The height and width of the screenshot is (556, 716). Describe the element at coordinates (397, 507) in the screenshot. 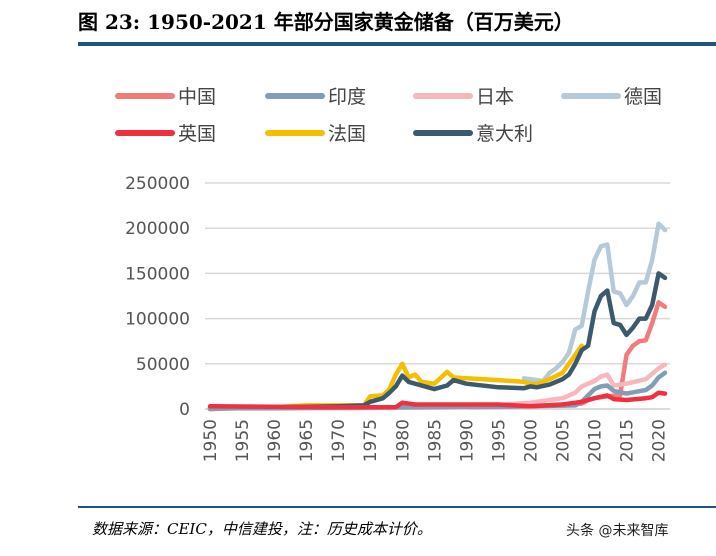

I see `footer-divider` at that location.